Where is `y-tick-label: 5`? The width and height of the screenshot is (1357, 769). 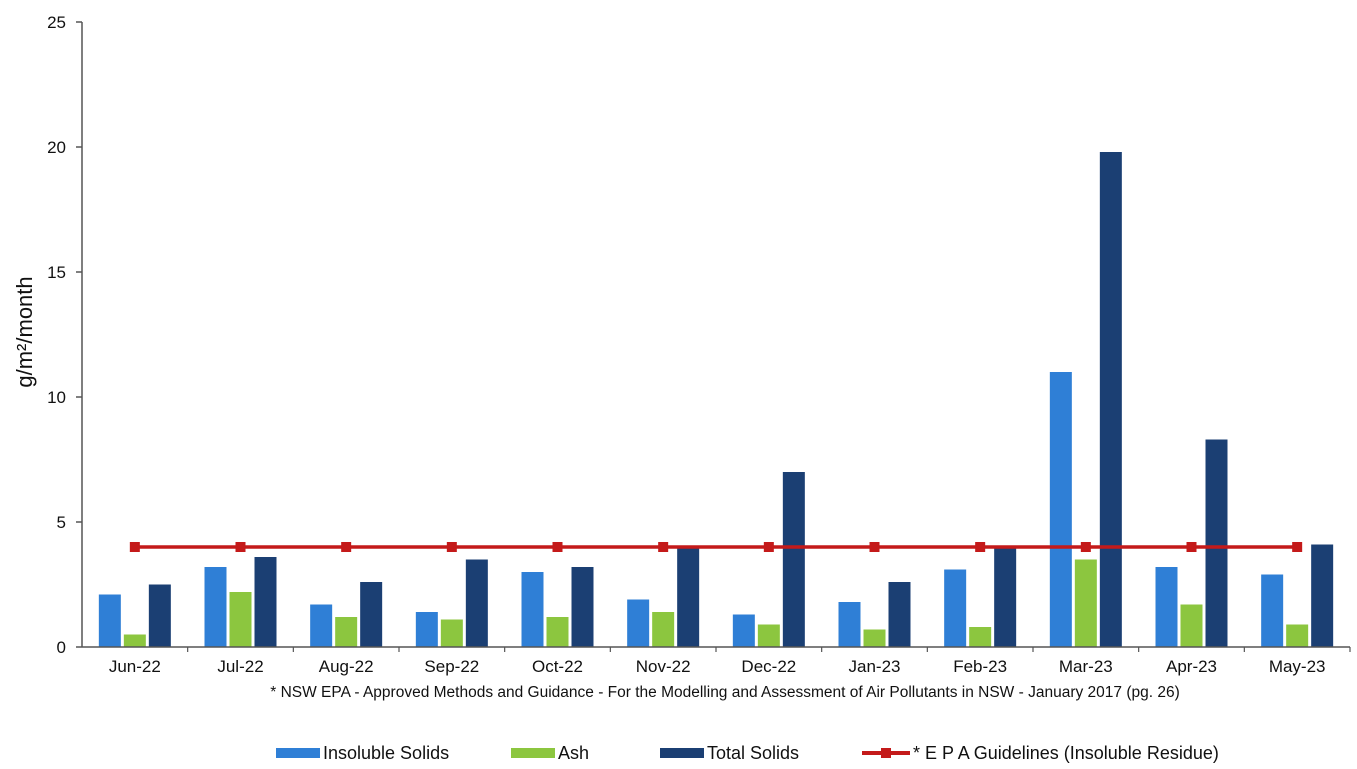 y-tick-label: 5 is located at coordinates (61, 522).